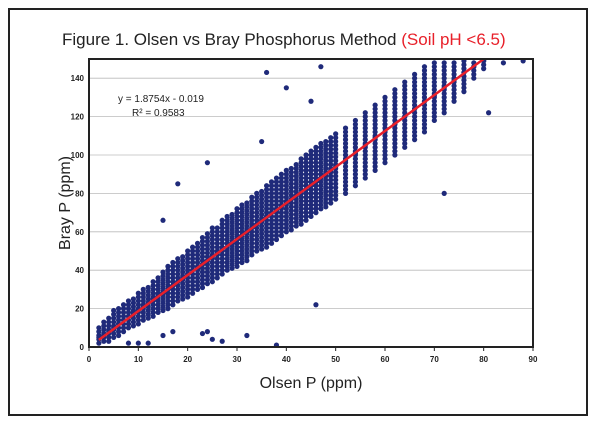 This screenshot has height=427, width=600. I want to click on x-tick-label: 50, so click(335, 359).